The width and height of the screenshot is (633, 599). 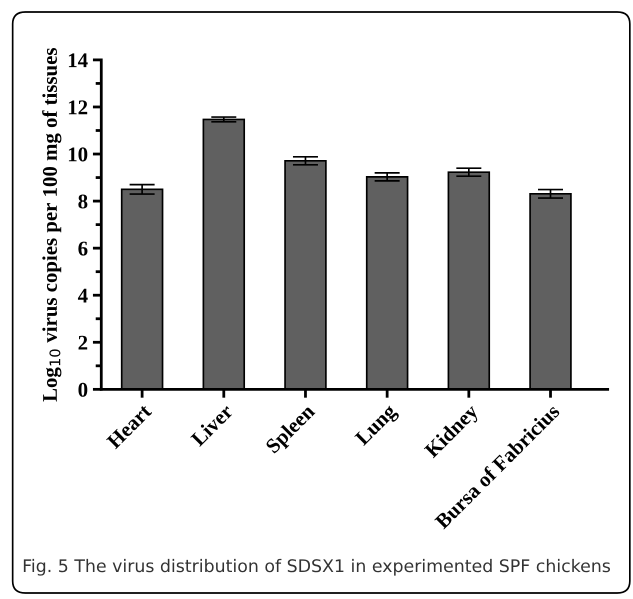 I want to click on y-tick-label: 4, so click(x=83, y=295).